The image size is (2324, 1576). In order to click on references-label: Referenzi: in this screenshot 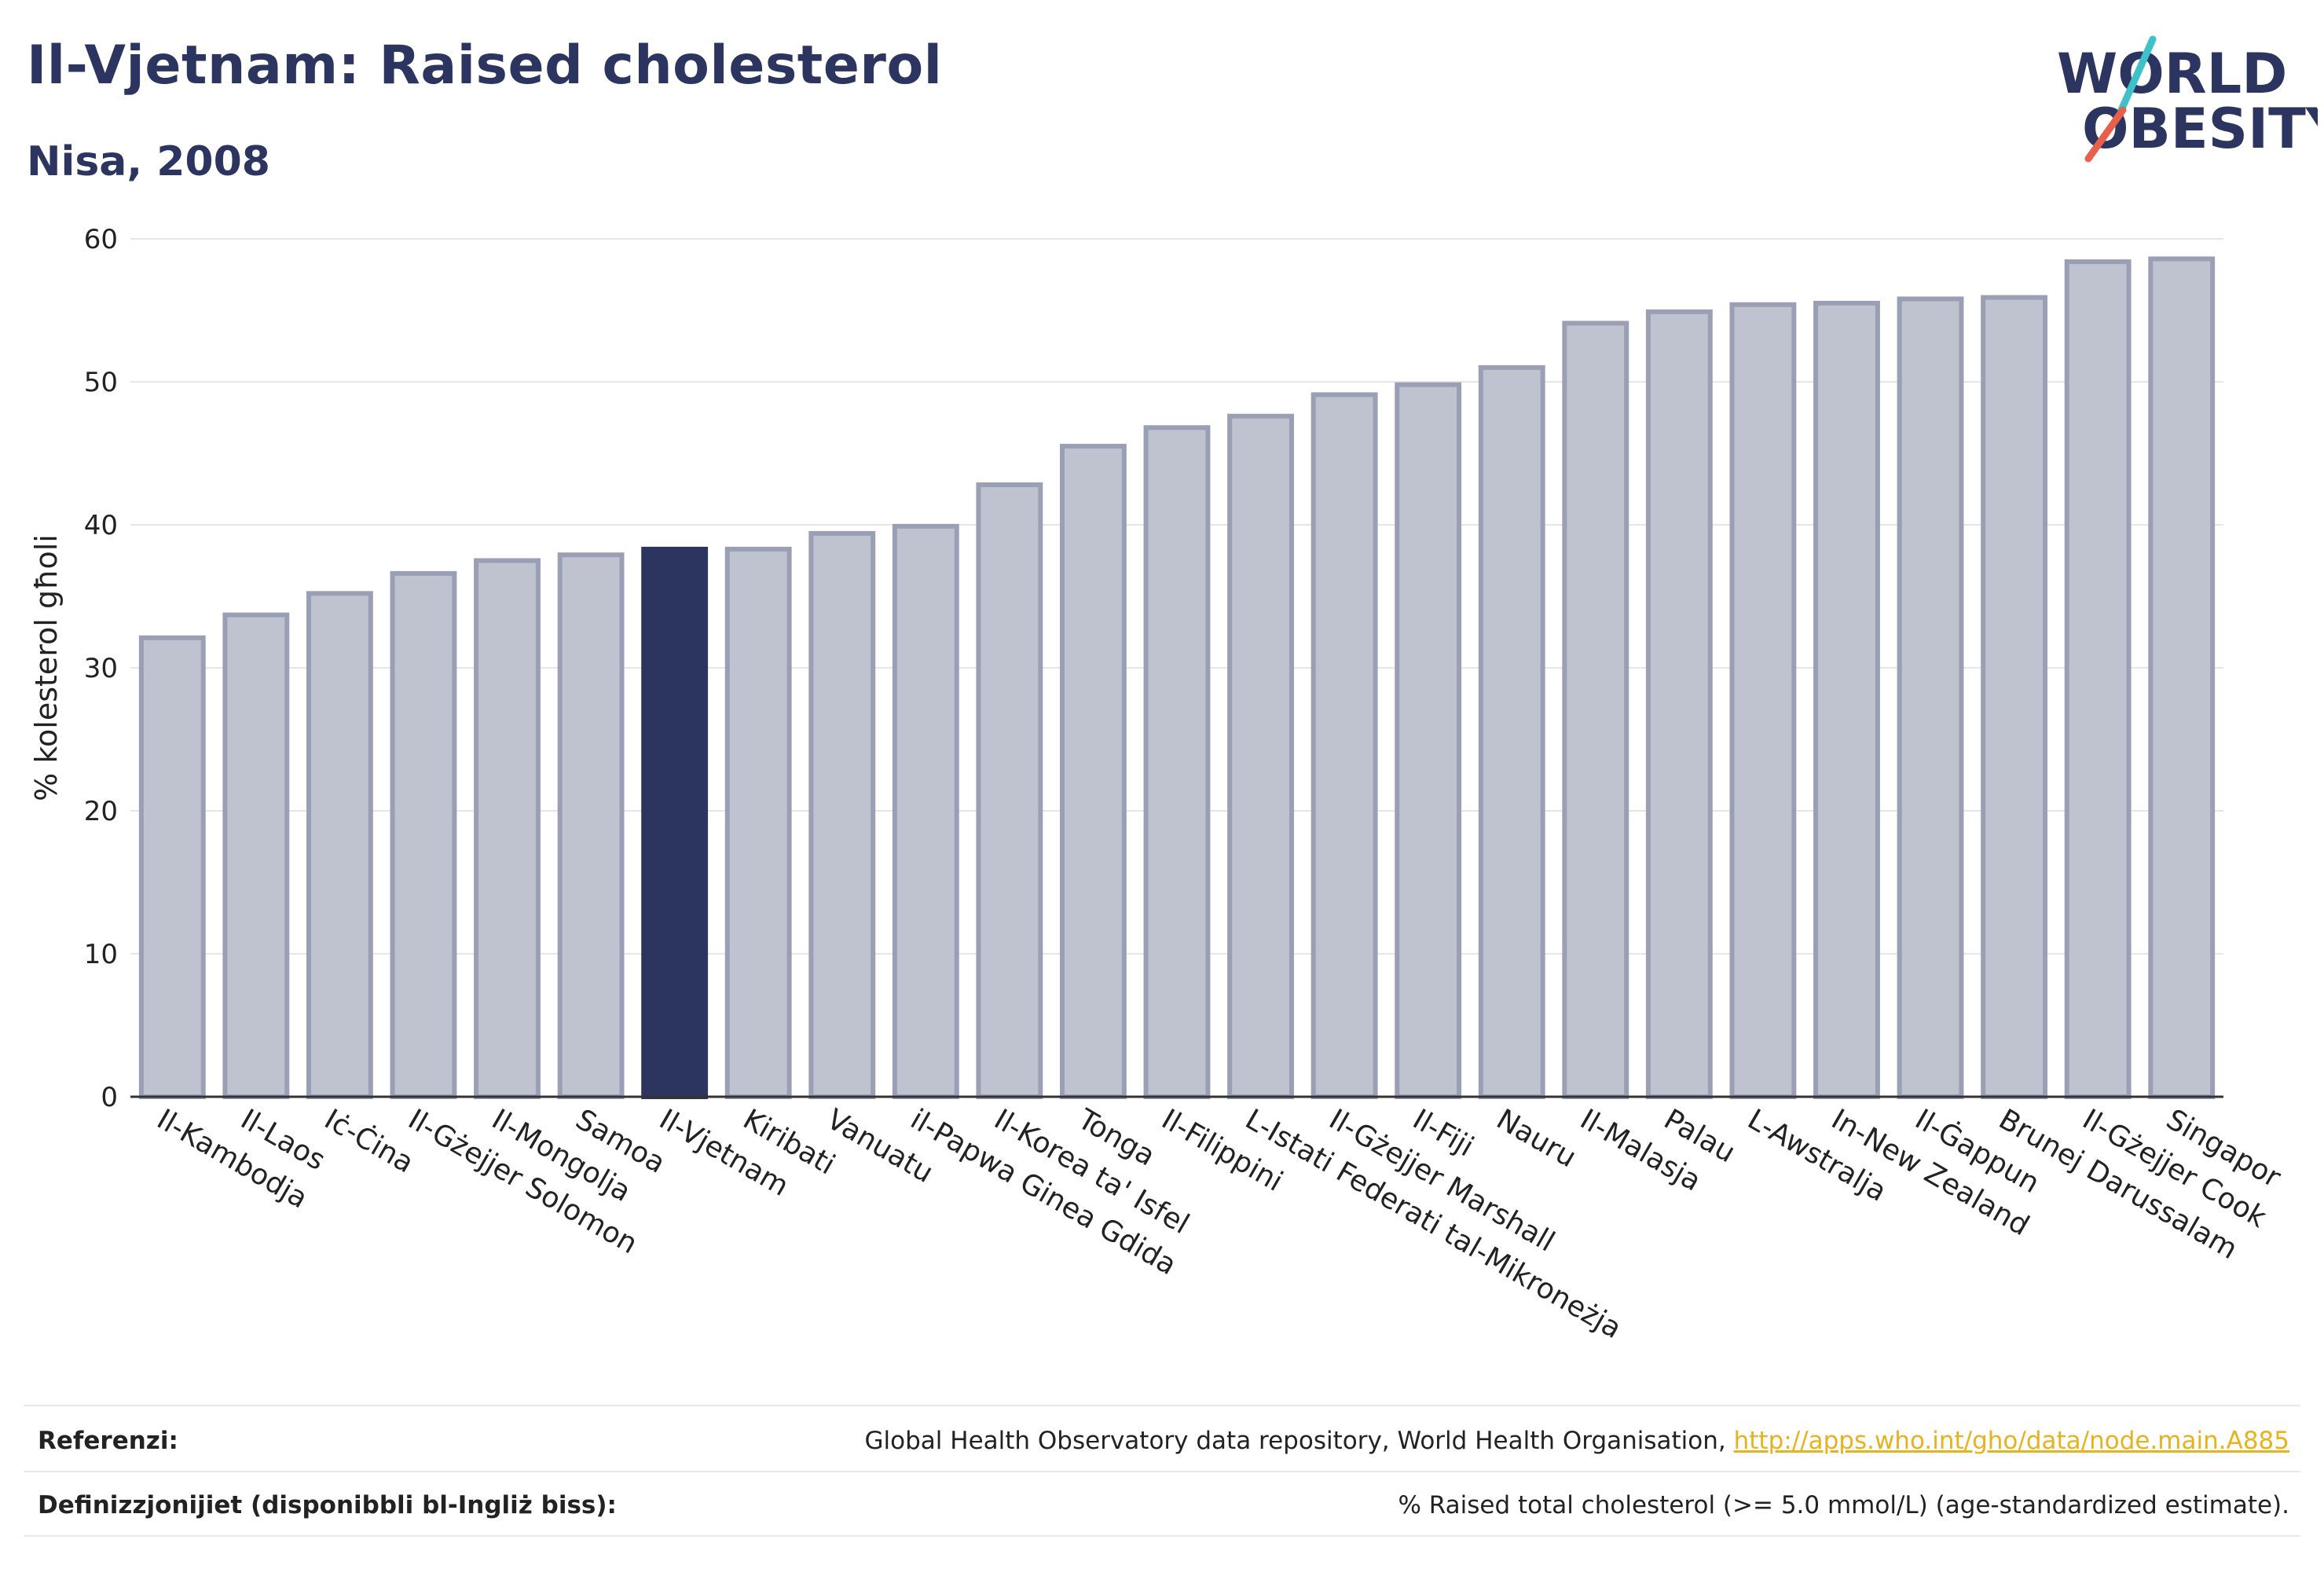, I will do `click(108, 1441)`.